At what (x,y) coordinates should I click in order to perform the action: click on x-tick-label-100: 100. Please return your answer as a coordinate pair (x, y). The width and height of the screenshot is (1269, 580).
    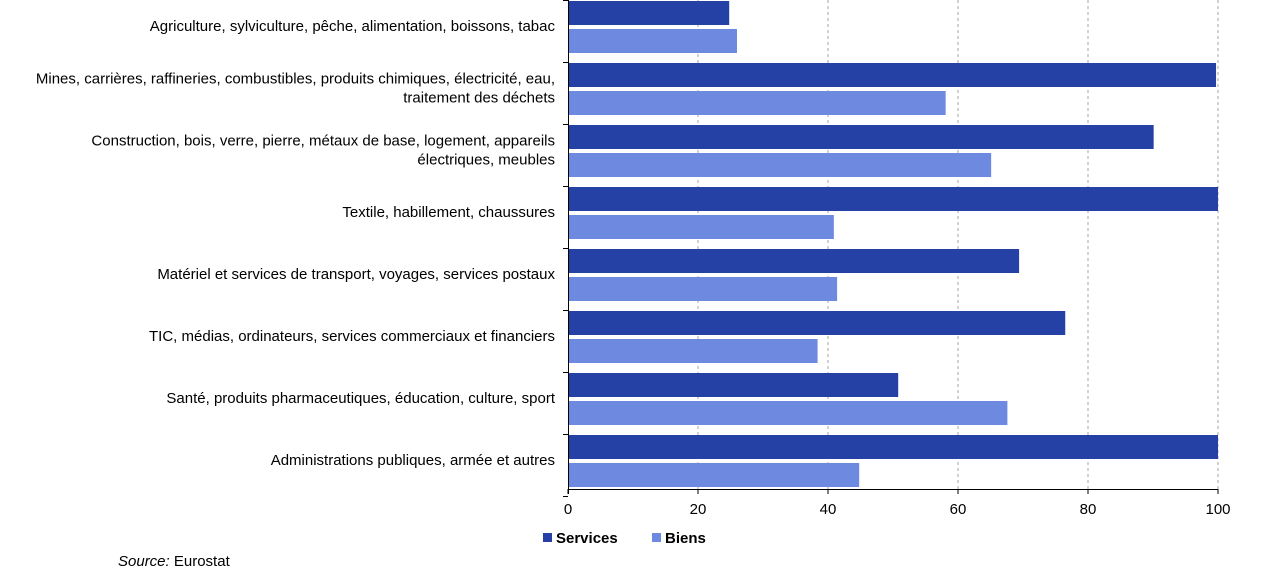
    Looking at the image, I should click on (1217, 509).